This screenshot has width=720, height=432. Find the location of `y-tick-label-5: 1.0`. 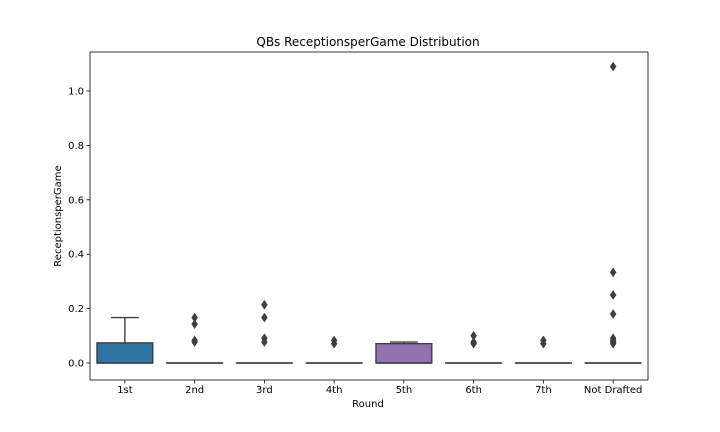

y-tick-label-5: 1.0 is located at coordinates (76, 92).